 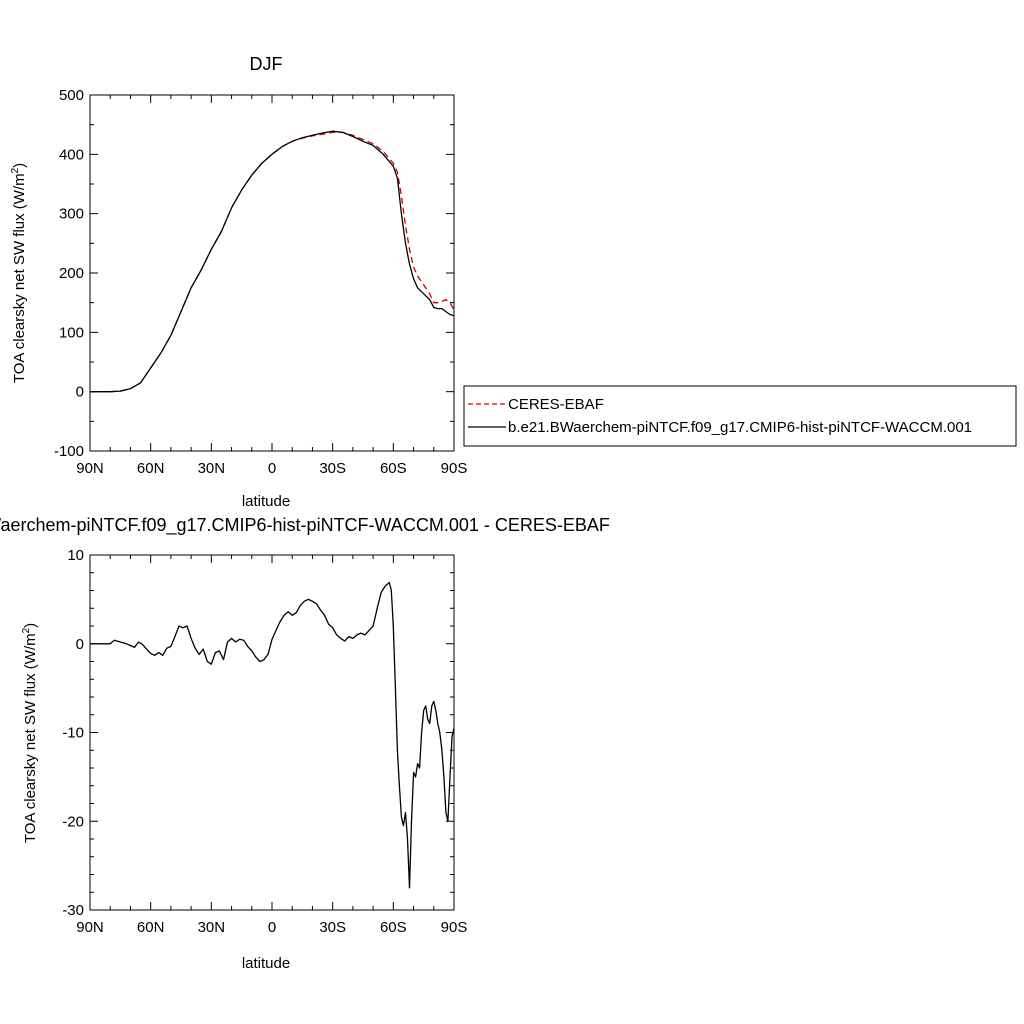 What do you see at coordinates (75, 555) in the screenshot?
I see `y-tick-label: 10` at bounding box center [75, 555].